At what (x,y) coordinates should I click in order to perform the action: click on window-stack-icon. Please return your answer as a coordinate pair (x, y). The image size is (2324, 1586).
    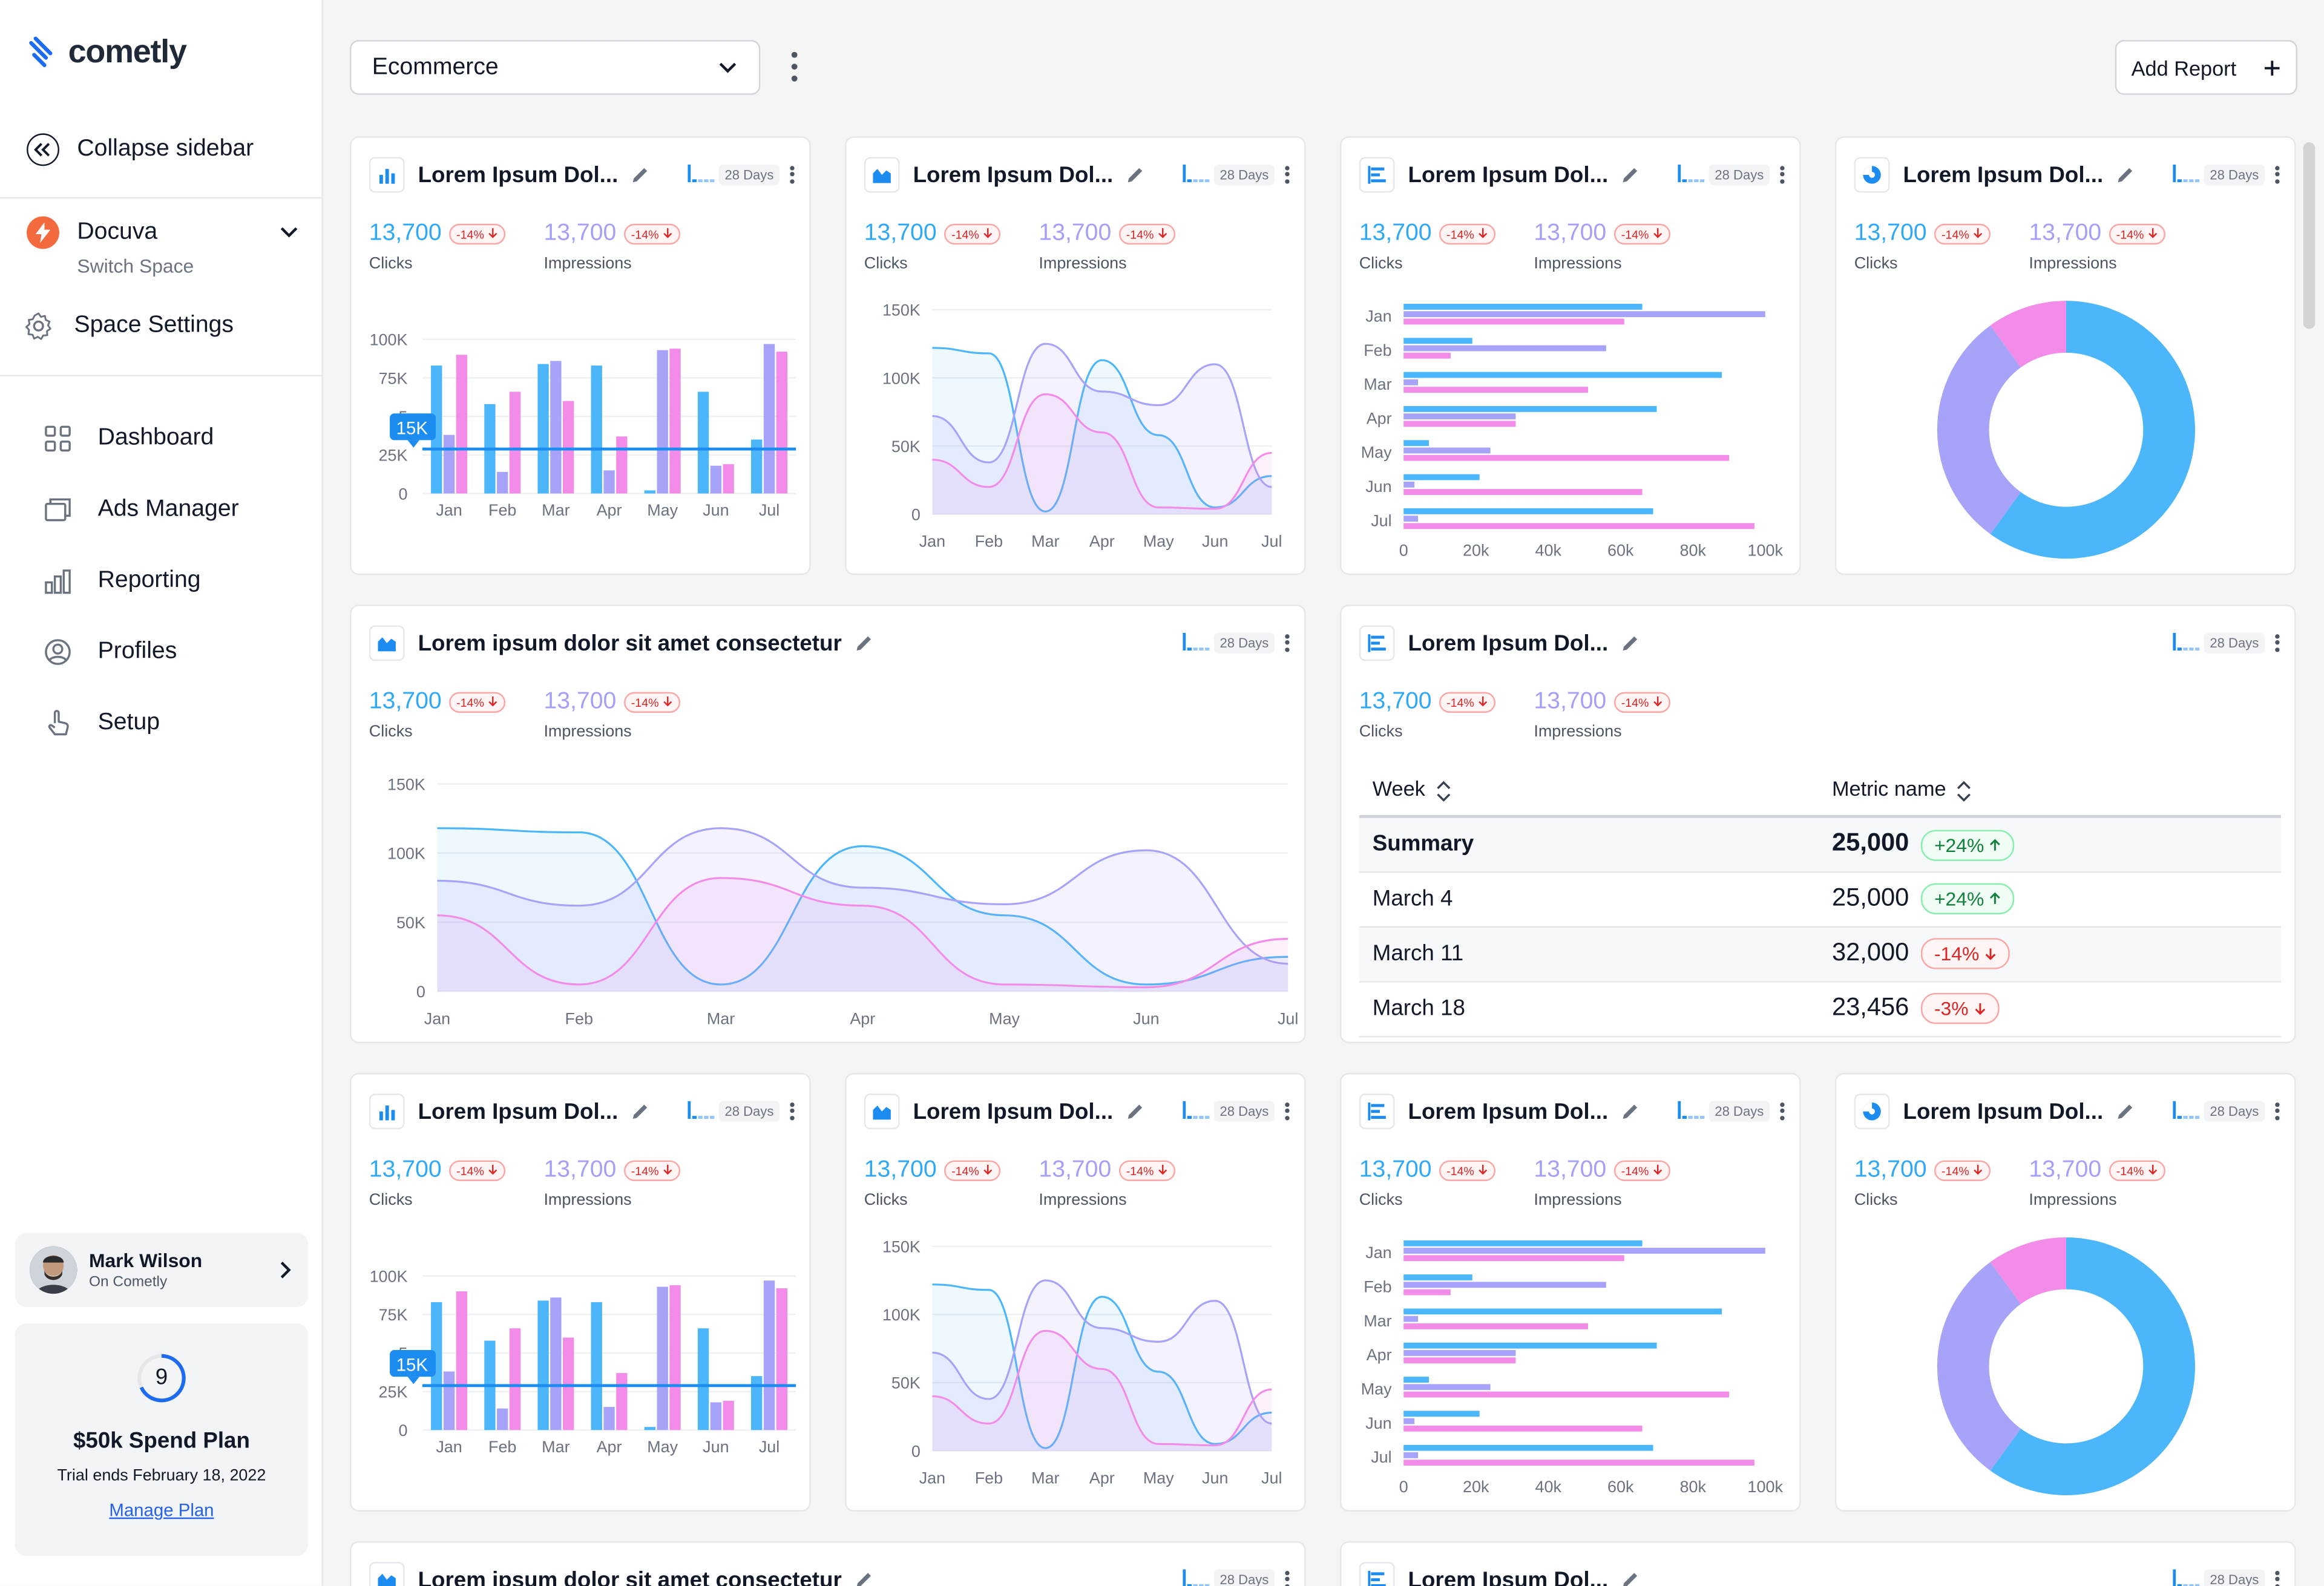
    Looking at the image, I should click on (58, 510).